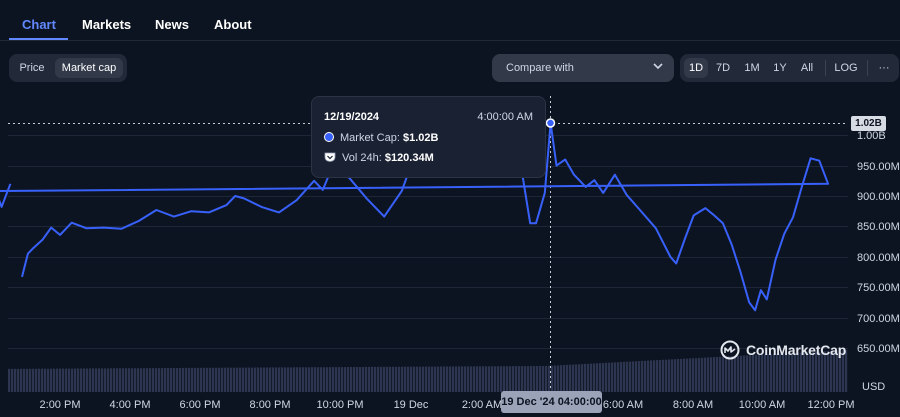 Image resolution: width=900 pixels, height=417 pixels. Describe the element at coordinates (362, 158) in the screenshot. I see `tooltip-volume-label: Vol 24h:` at that location.